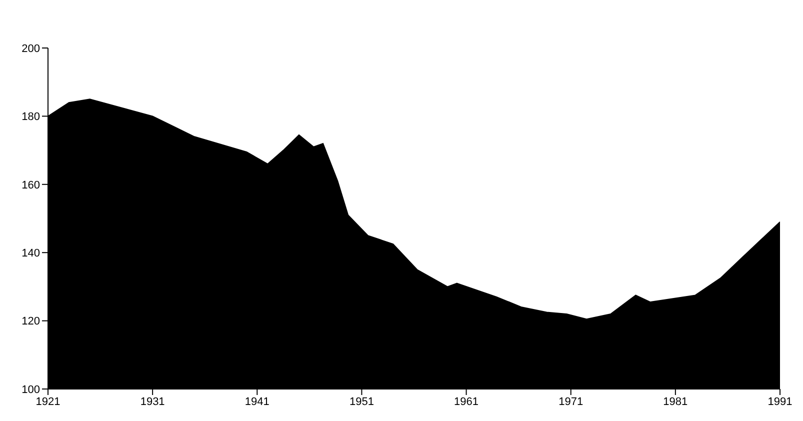 The image size is (803, 421). Describe the element at coordinates (31, 254) in the screenshot. I see `y-tick-label: 140` at that location.